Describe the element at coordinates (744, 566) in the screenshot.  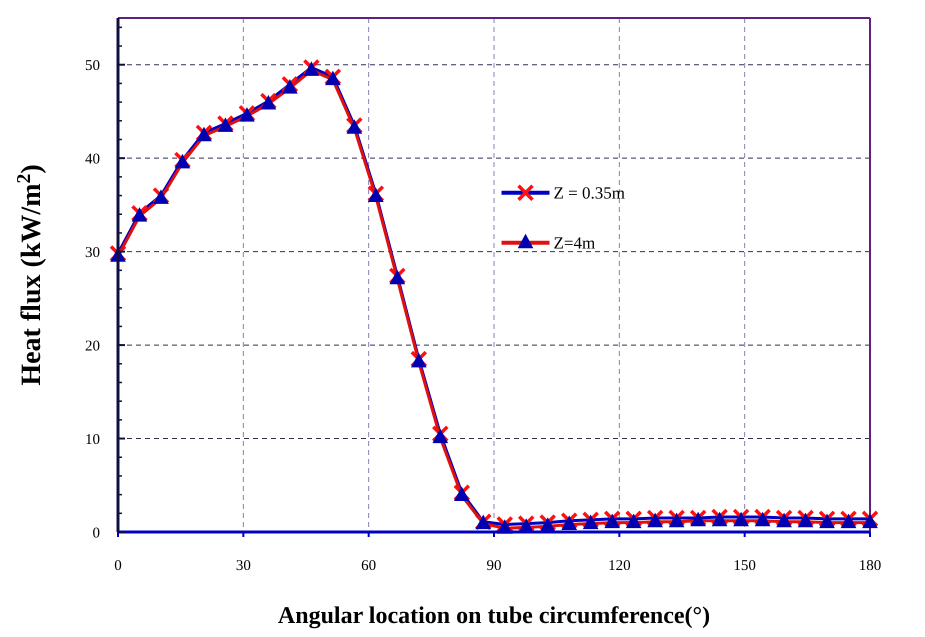
I see `x-tick-label: 150` at that location.